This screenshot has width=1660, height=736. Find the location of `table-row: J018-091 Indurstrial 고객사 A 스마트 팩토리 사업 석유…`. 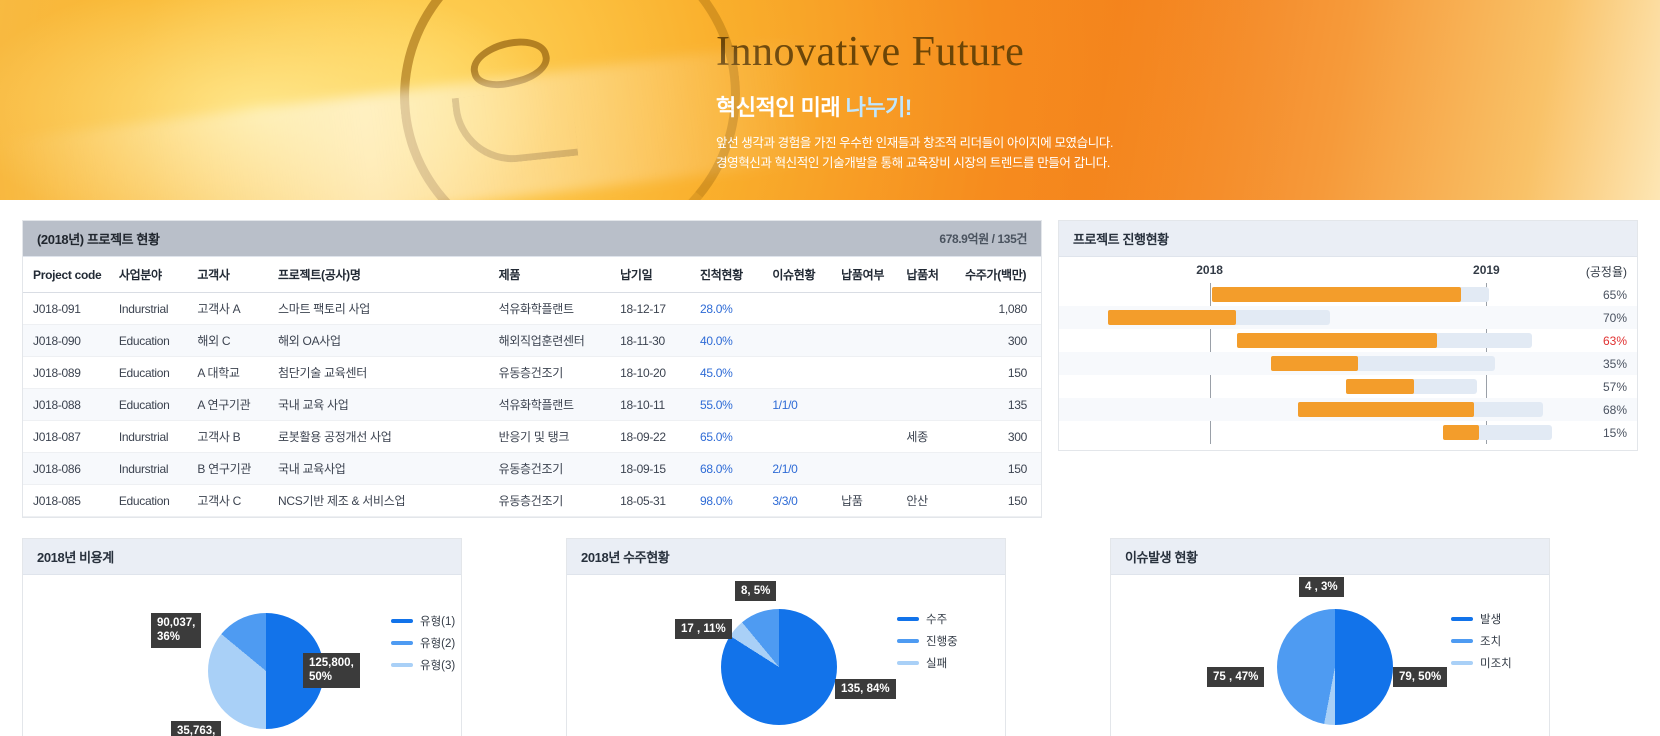

table-row: J018-091 Indurstrial 고객사 A 스마트 팩토리 사업 석유… is located at coordinates (532, 308).